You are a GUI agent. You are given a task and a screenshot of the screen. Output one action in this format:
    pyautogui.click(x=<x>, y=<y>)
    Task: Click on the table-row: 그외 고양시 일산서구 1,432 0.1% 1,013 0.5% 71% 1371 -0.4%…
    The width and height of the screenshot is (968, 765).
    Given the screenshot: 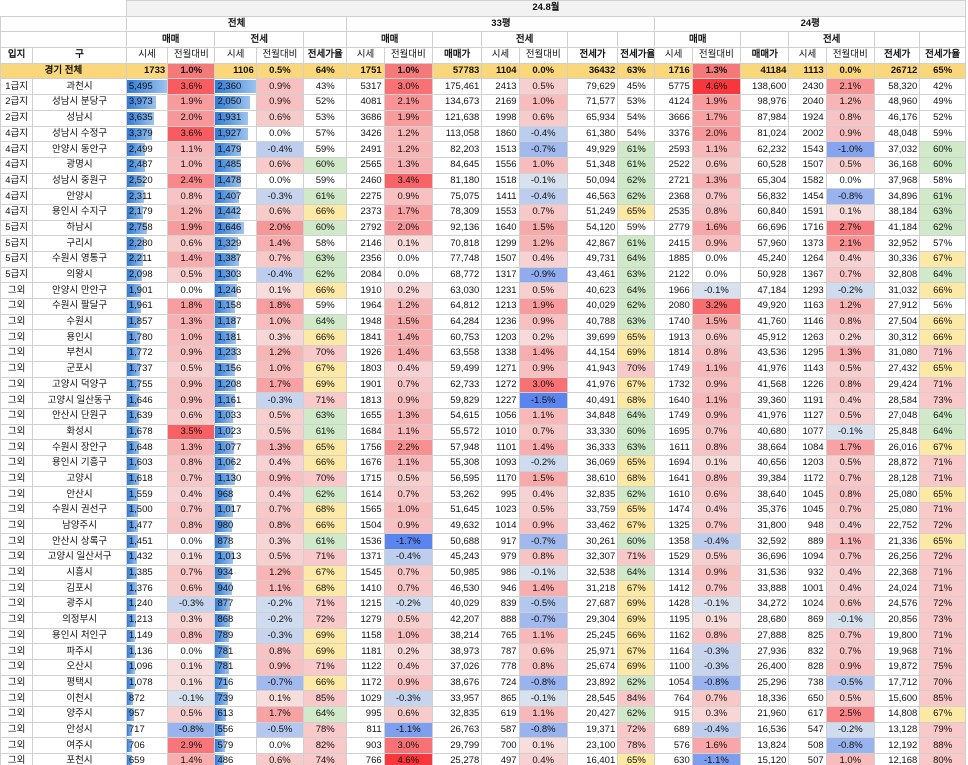 What is the action you would take?
    pyautogui.click(x=483, y=557)
    